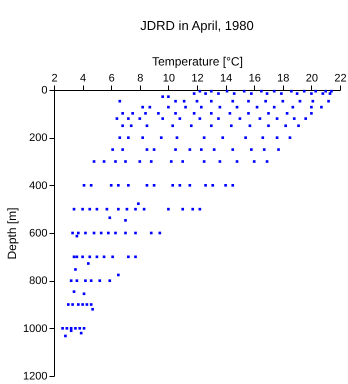 The image size is (348, 384). Describe the element at coordinates (83, 78) in the screenshot. I see `x-tick-label: 4` at that location.